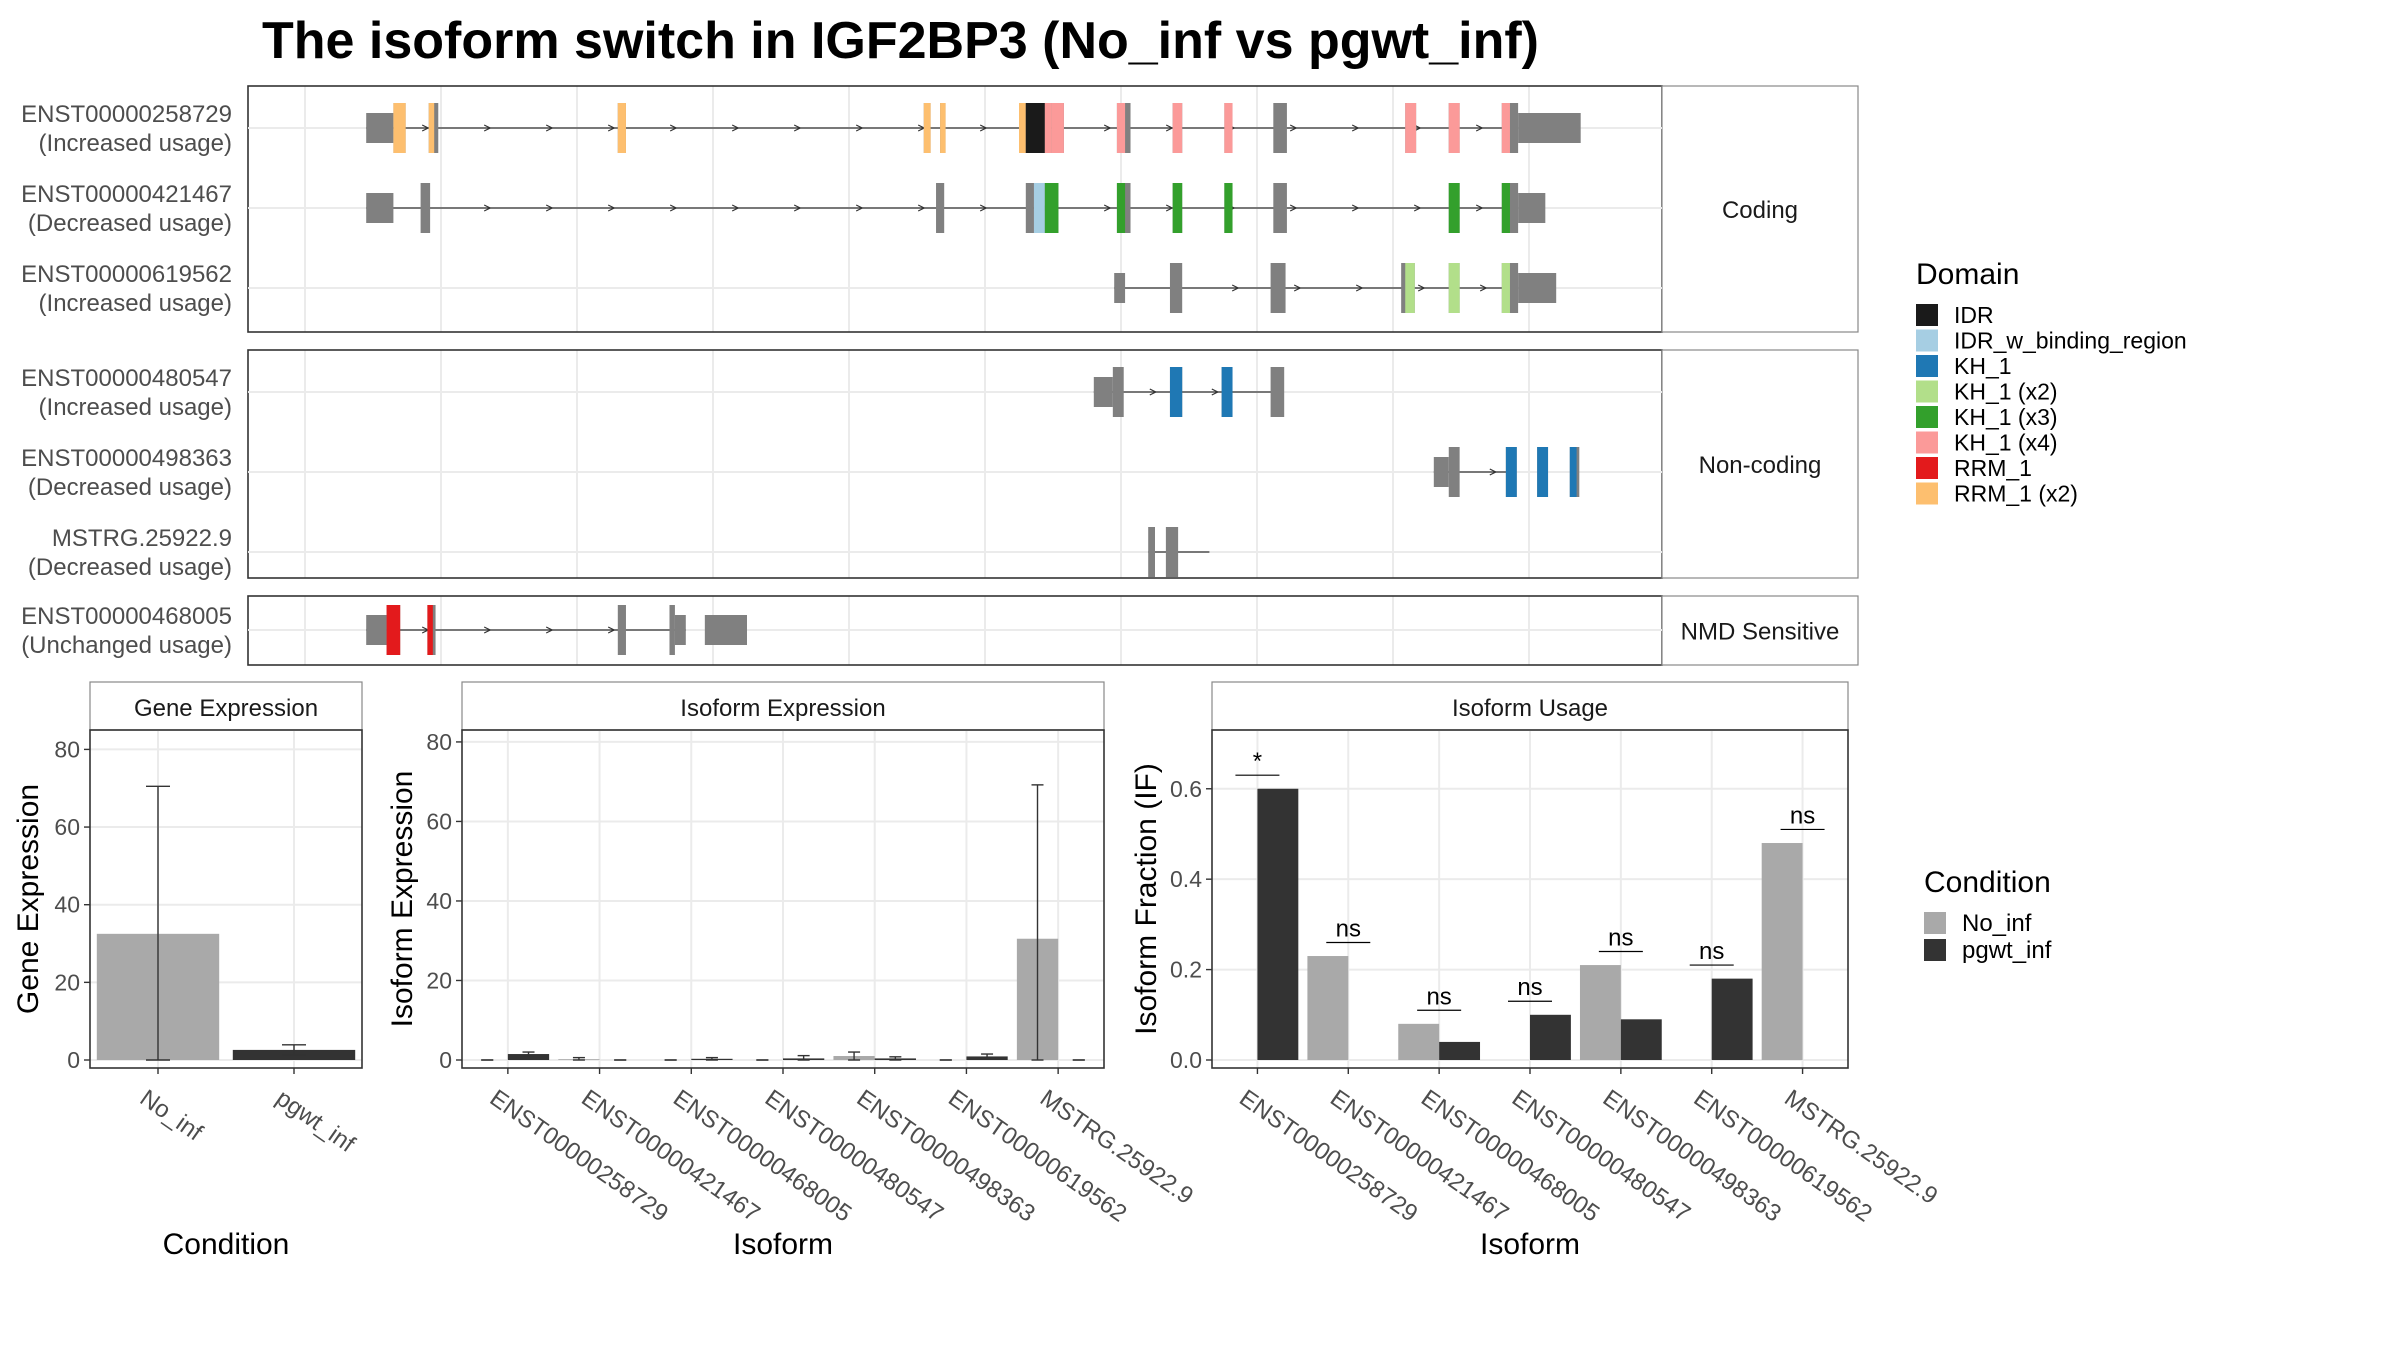 The width and height of the screenshot is (2400, 1350). What do you see at coordinates (126, 194) in the screenshot?
I see `isoform-name-label: ENST00000421467` at bounding box center [126, 194].